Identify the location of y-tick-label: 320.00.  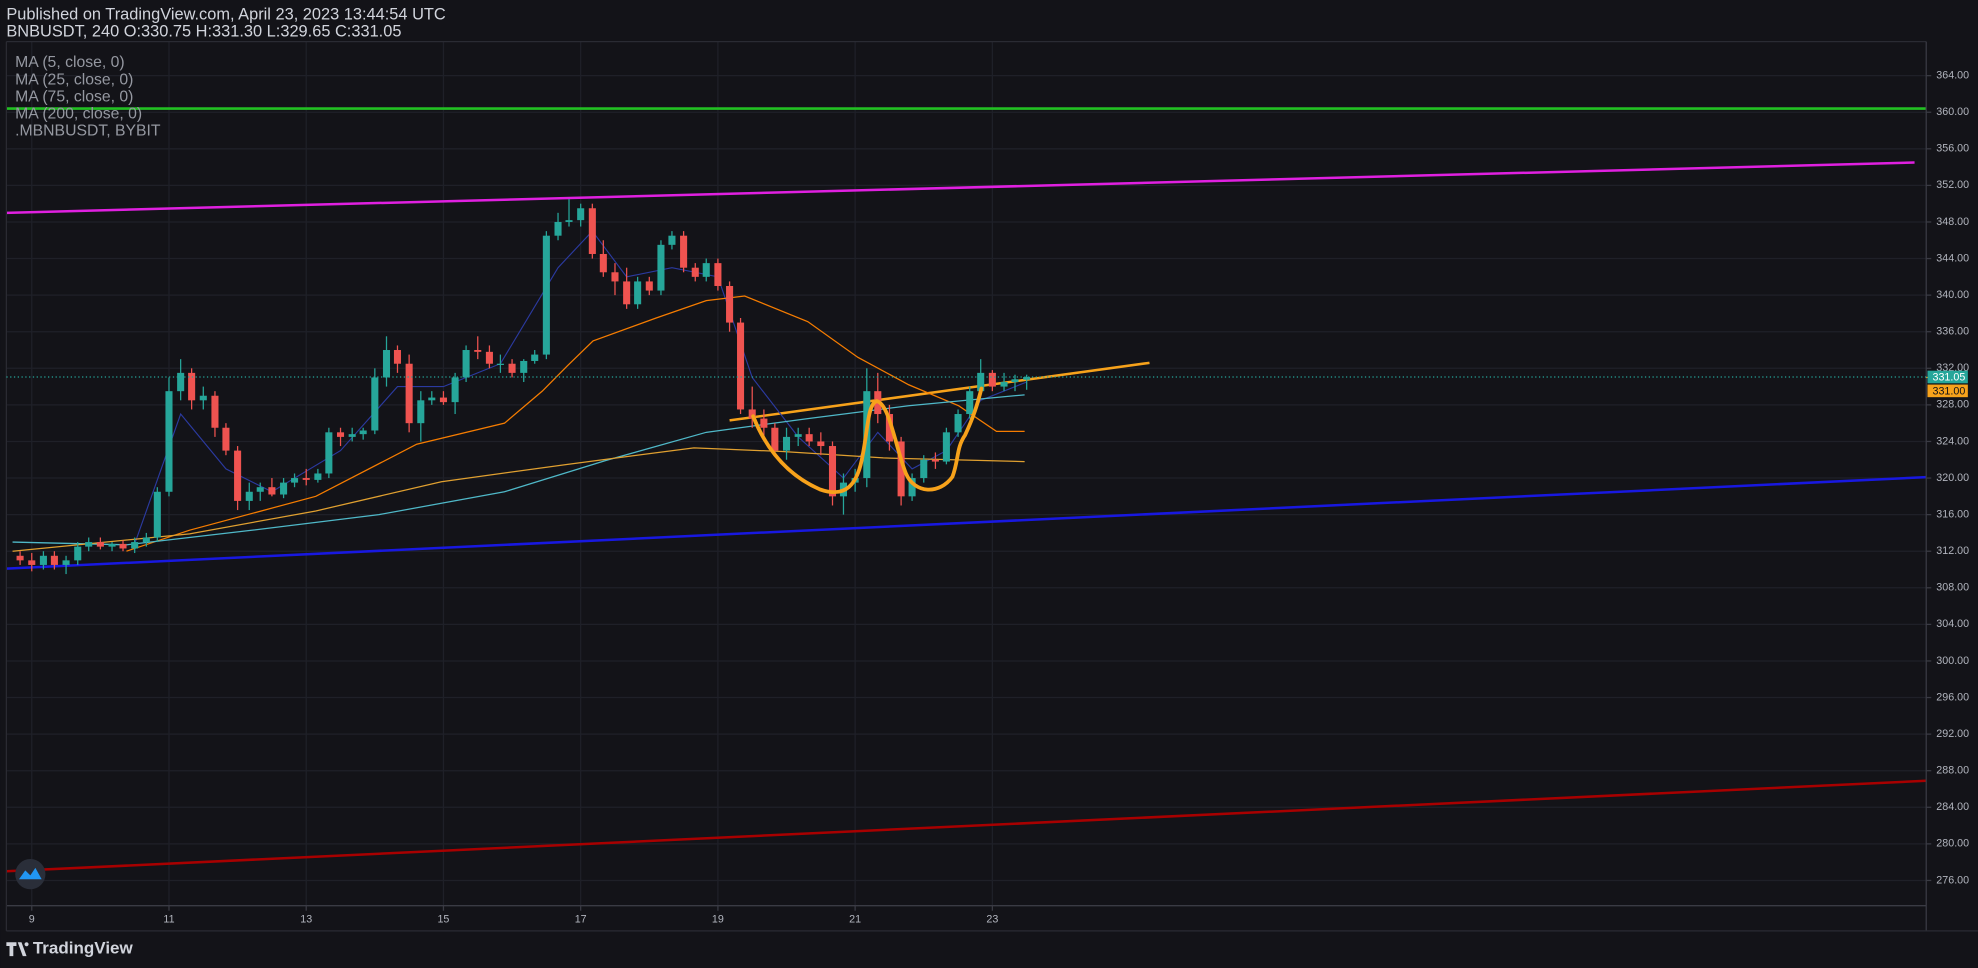
(1952, 478).